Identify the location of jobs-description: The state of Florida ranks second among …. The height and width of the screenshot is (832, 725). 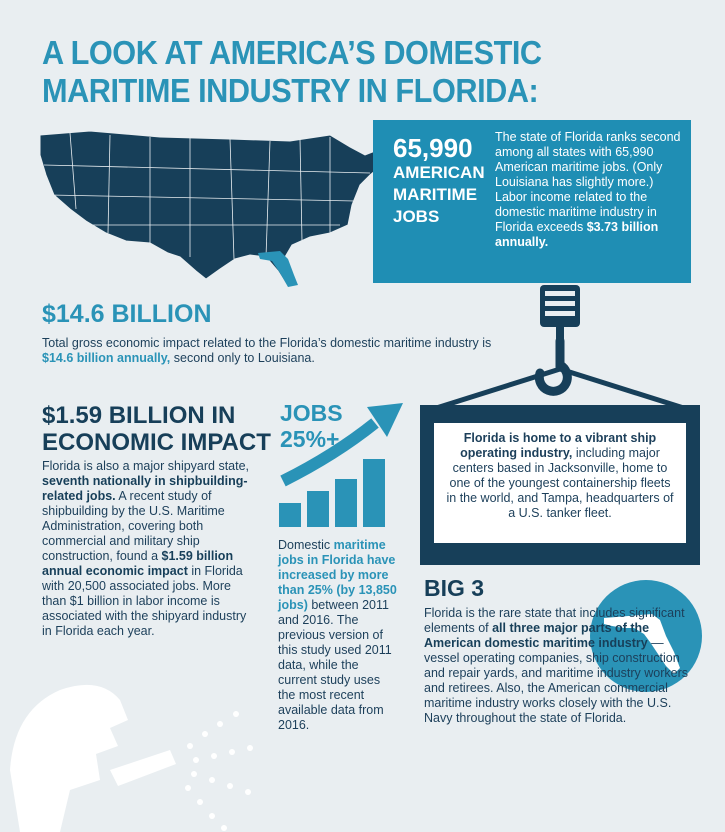
(588, 189).